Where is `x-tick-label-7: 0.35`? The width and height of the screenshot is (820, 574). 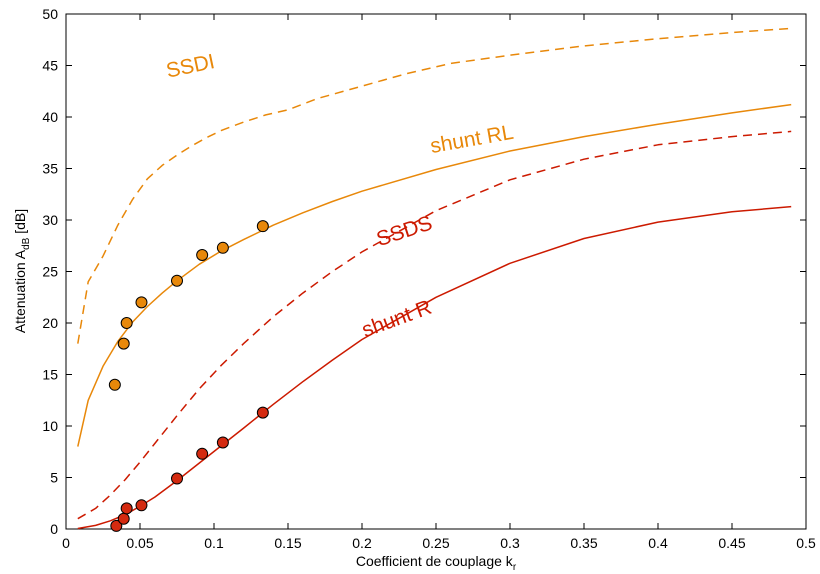 x-tick-label-7: 0.35 is located at coordinates (583, 543).